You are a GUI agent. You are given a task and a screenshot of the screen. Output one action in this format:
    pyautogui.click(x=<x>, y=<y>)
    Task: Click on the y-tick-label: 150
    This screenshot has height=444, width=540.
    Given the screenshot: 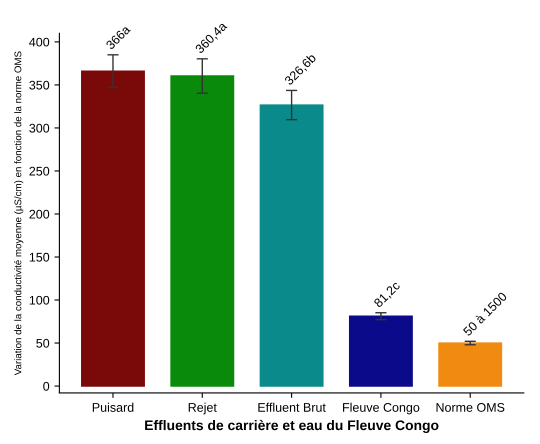 What is the action you would take?
    pyautogui.click(x=40, y=257)
    